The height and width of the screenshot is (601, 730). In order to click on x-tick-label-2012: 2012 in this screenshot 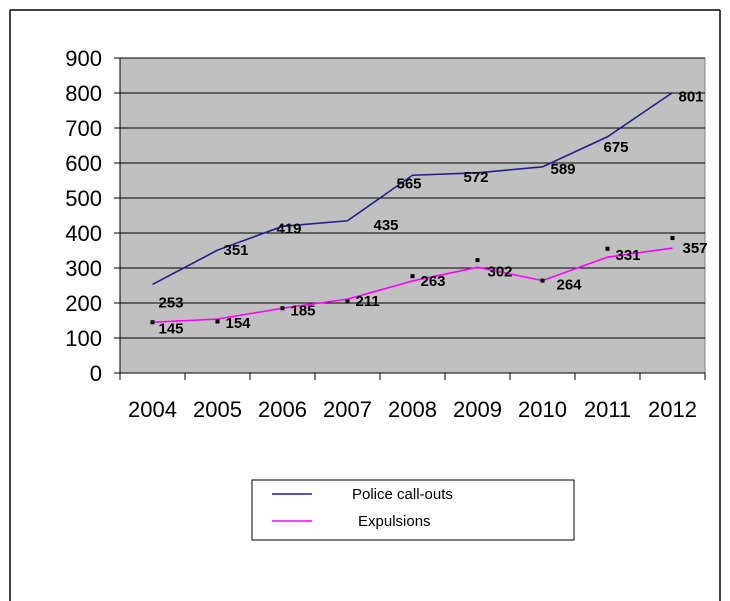, I will do `click(672, 409)`.